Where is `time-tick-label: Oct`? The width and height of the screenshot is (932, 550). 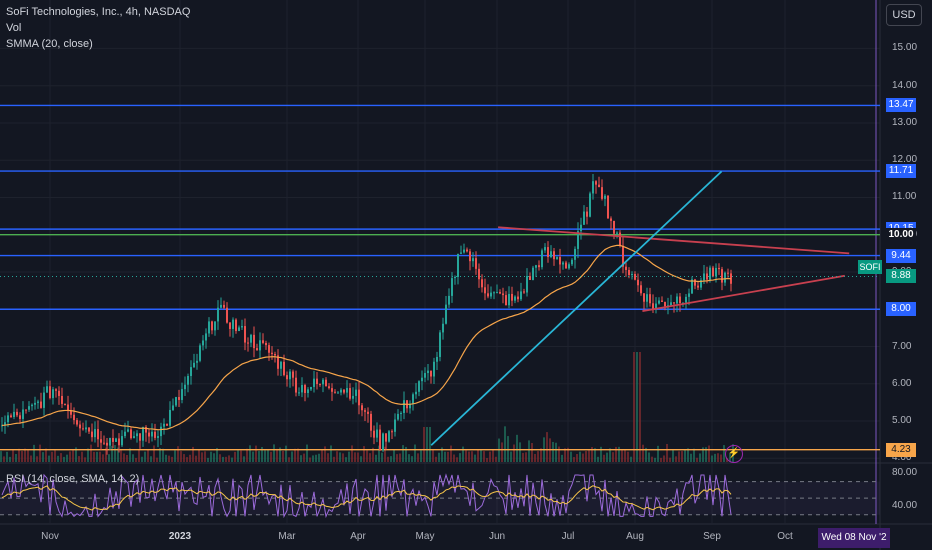
time-tick-label: Oct is located at coordinates (785, 536).